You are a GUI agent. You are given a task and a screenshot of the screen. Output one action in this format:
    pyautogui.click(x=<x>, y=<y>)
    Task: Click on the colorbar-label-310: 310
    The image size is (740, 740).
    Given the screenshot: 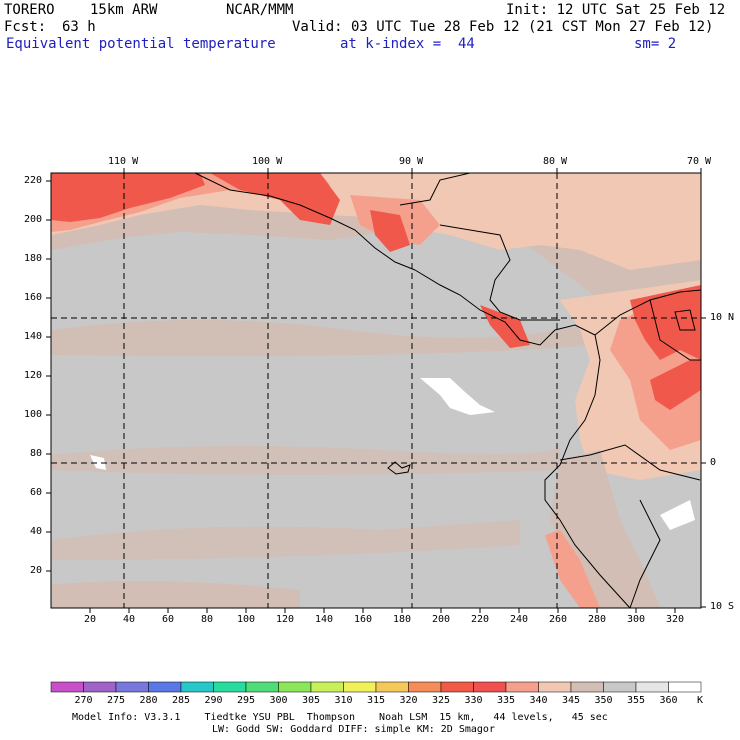 What is the action you would take?
    pyautogui.click(x=343, y=700)
    